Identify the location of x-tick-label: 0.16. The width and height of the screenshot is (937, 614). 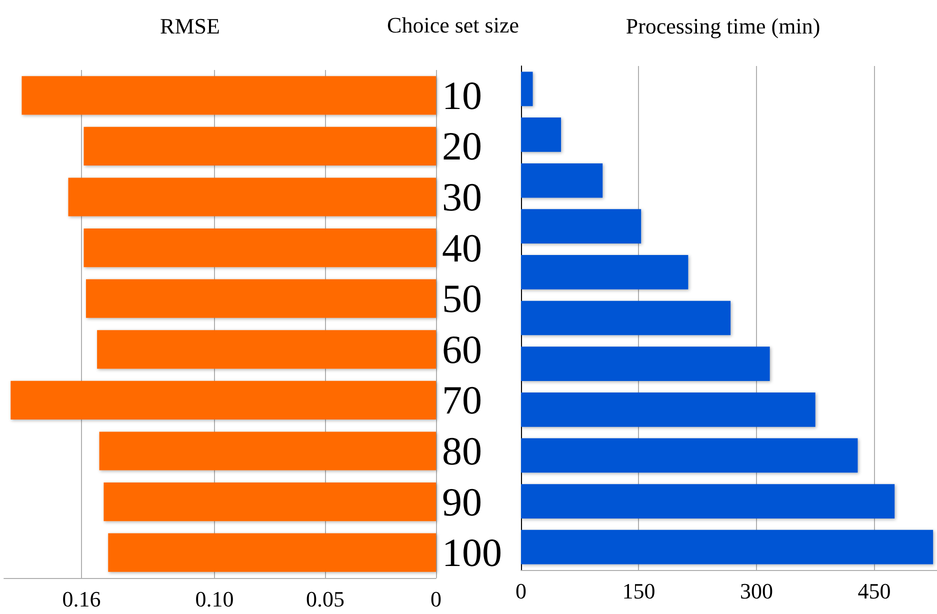
(81, 599).